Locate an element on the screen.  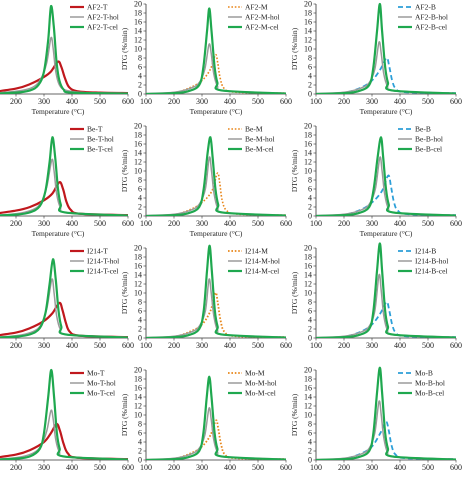
legend-label: Be-B-cel is located at coordinates (428, 149).